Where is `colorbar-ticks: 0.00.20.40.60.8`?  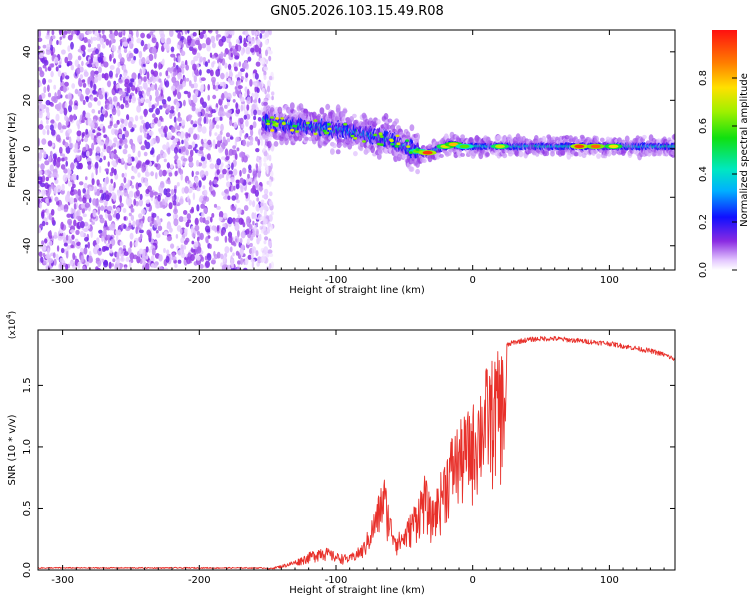 colorbar-ticks: 0.00.20.40.60.8 is located at coordinates (717, 174).